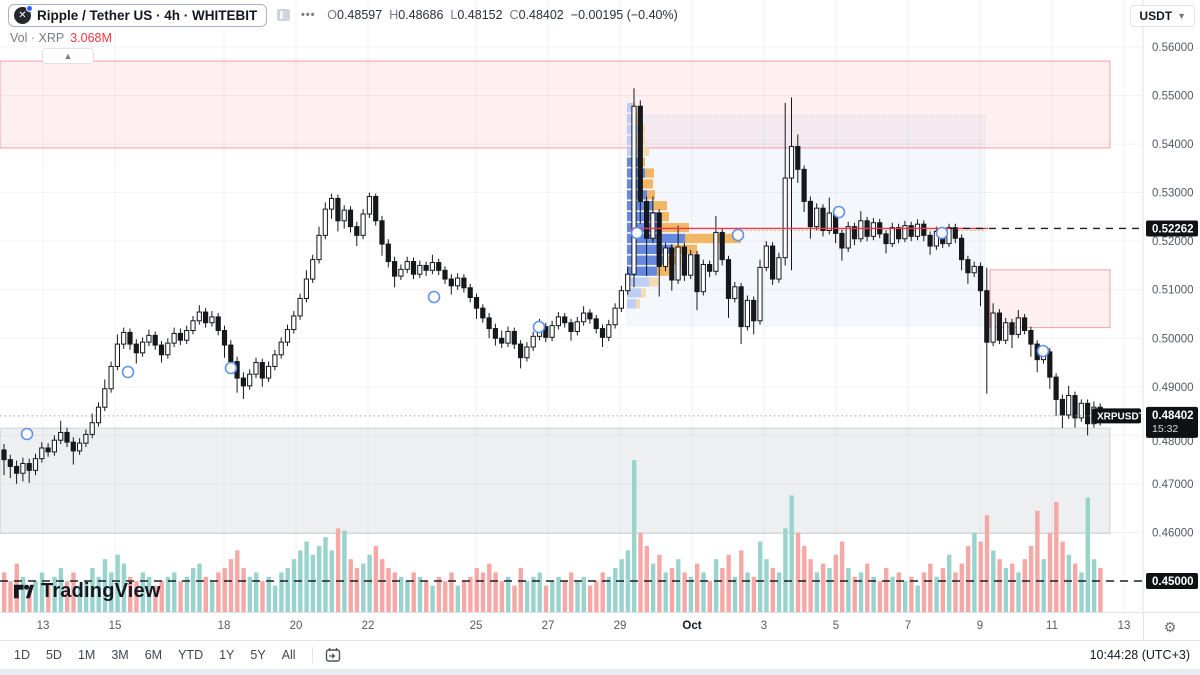  I want to click on time-tick: 22, so click(368, 626).